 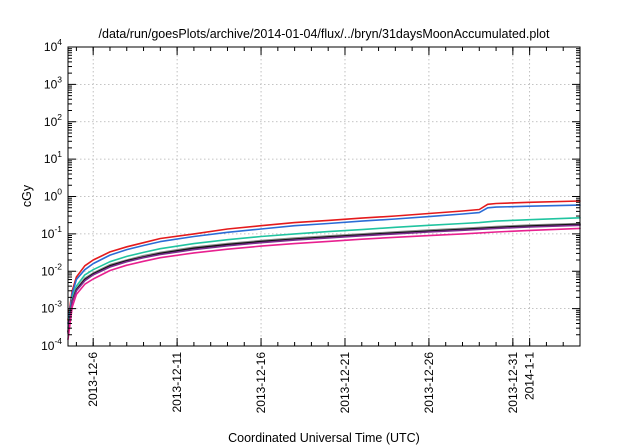 I want to click on y-tick-label: 10⁻¹, so click(x=51, y=232).